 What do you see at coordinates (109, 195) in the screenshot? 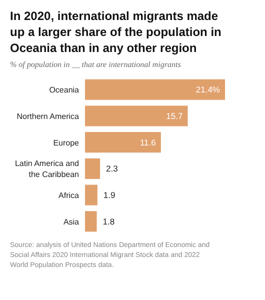
I see `data-label: 1.9` at bounding box center [109, 195].